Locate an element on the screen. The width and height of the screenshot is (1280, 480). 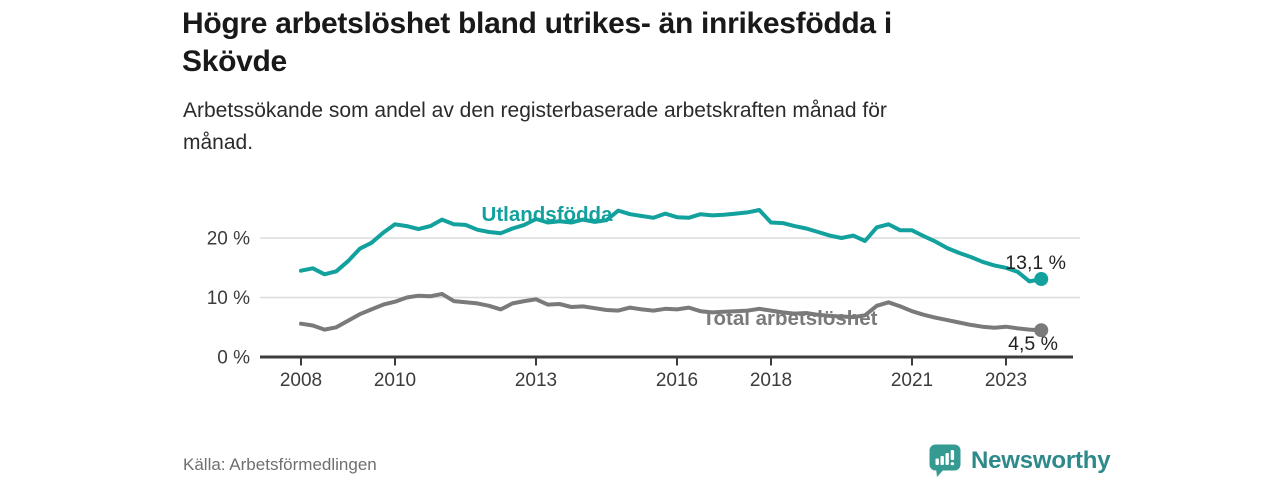
newsworthy-logo-icon is located at coordinates (945, 460).